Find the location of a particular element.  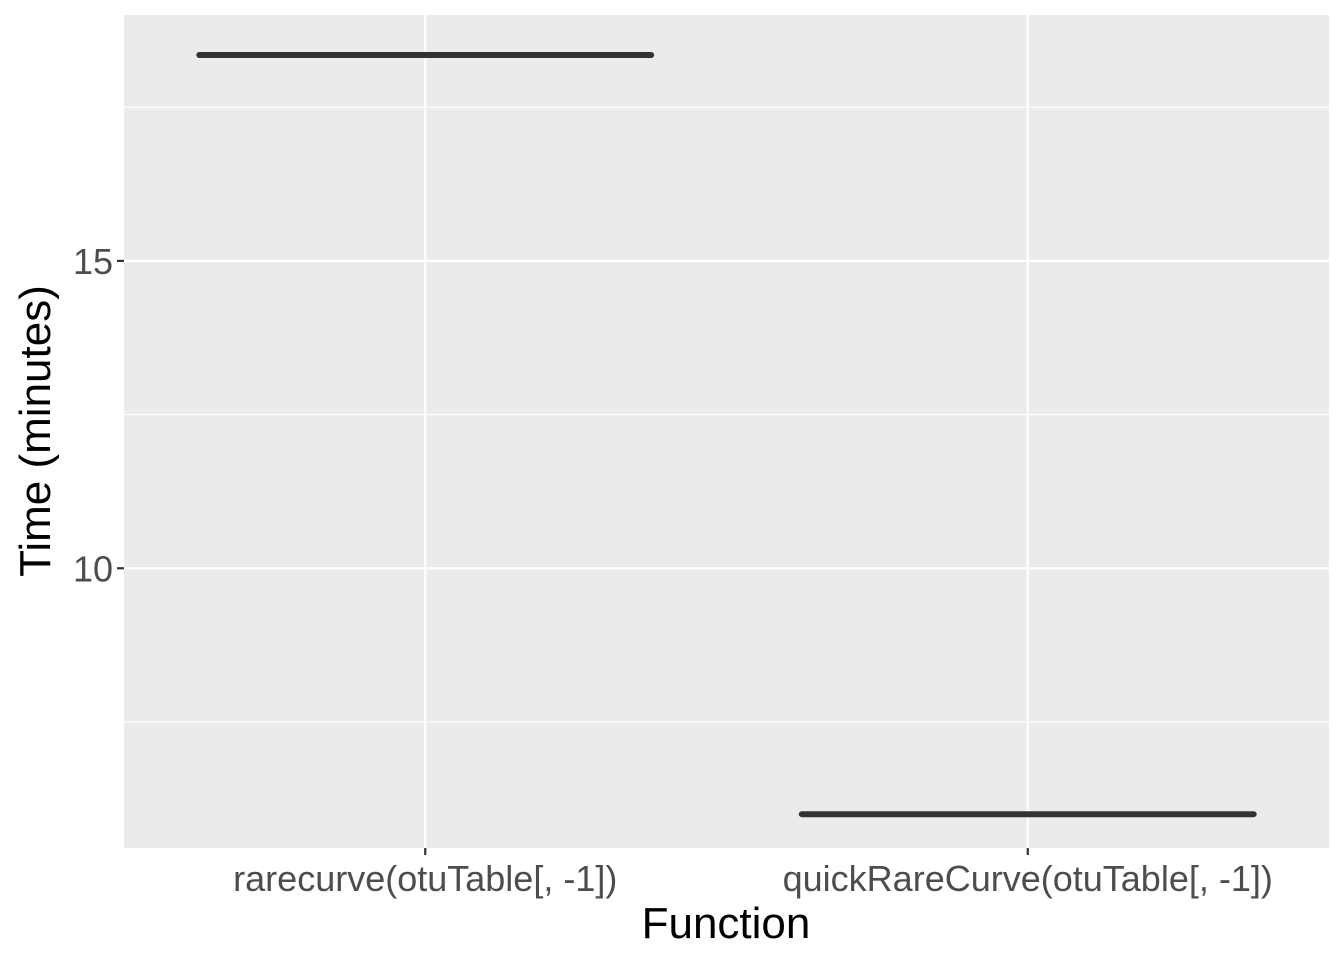

y-tick-label: 10 is located at coordinates (93, 568).